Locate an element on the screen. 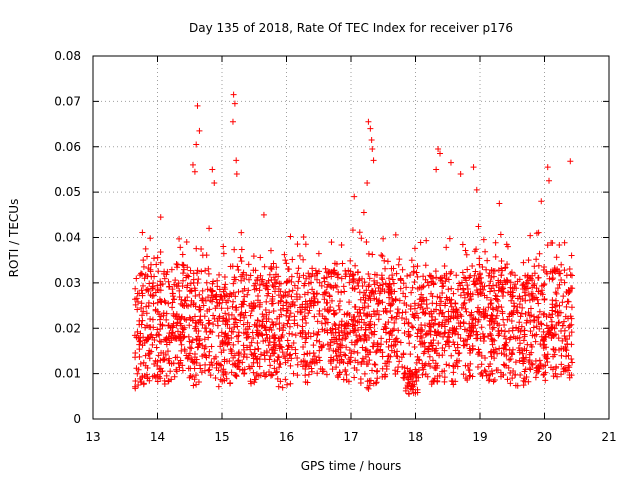 This screenshot has width=640, height=480. x-tick-label: 13 is located at coordinates (92, 437).